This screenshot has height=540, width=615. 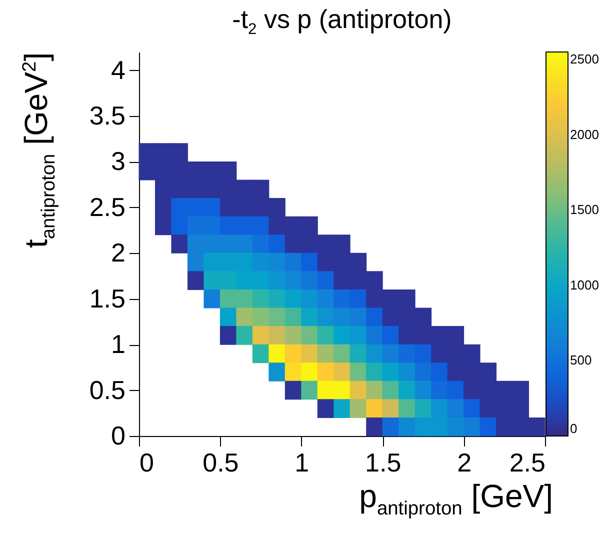 I want to click on y-tick-label: 1.5, so click(x=107, y=298).